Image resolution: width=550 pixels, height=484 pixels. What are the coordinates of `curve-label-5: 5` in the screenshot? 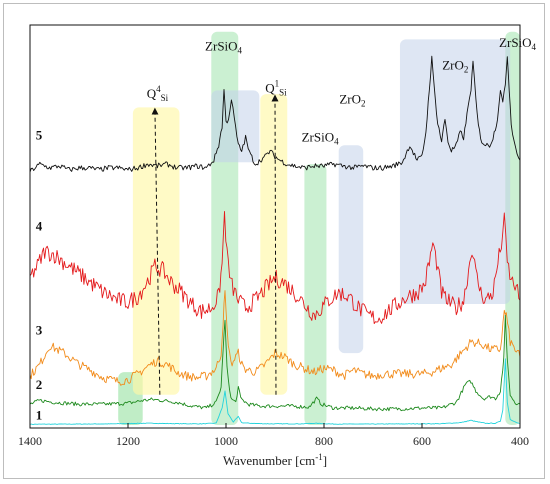 It's located at (39, 135).